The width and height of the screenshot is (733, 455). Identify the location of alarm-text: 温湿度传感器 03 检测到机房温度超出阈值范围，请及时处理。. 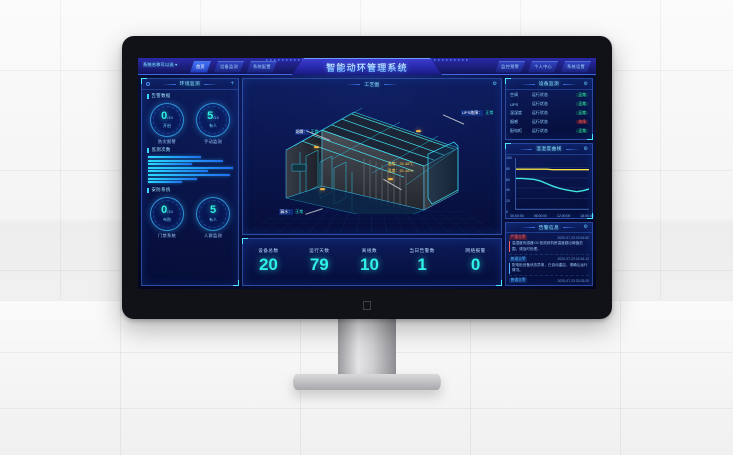
(549, 247).